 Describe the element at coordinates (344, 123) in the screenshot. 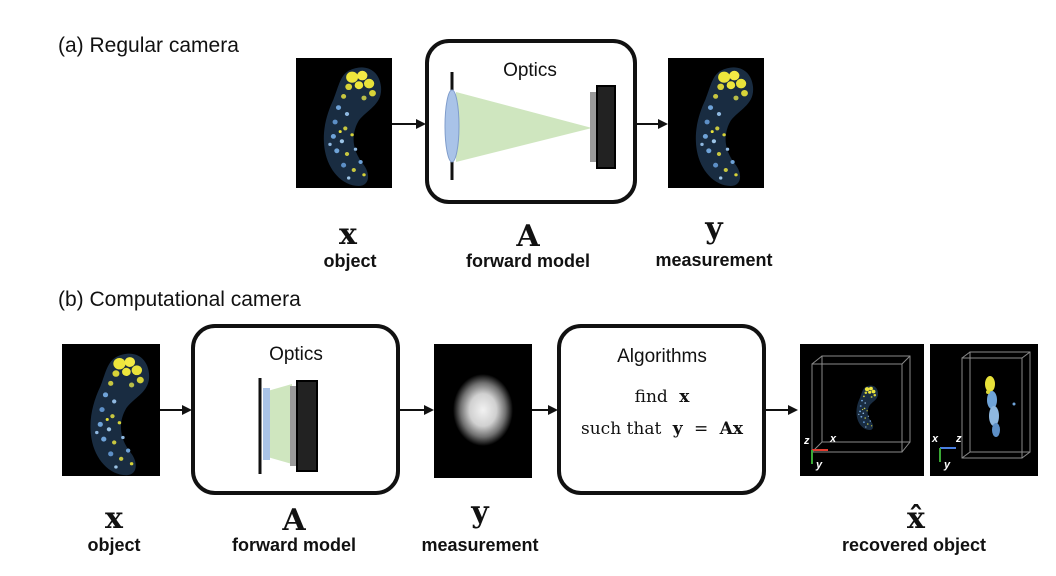

I see `panel-a-object-image` at that location.